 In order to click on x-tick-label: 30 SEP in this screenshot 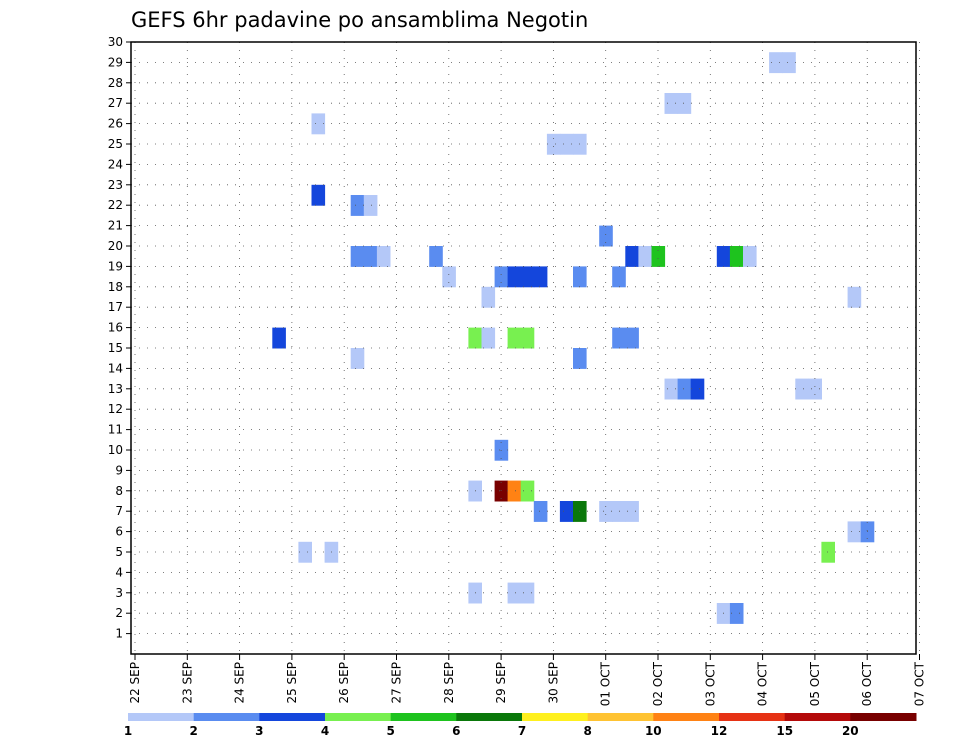, I will do `click(553, 683)`.